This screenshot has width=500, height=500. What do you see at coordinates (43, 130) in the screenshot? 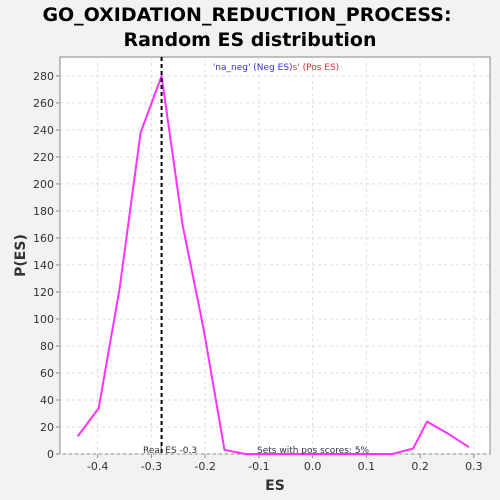
I see `y-tick-label: 240` at bounding box center [43, 130].